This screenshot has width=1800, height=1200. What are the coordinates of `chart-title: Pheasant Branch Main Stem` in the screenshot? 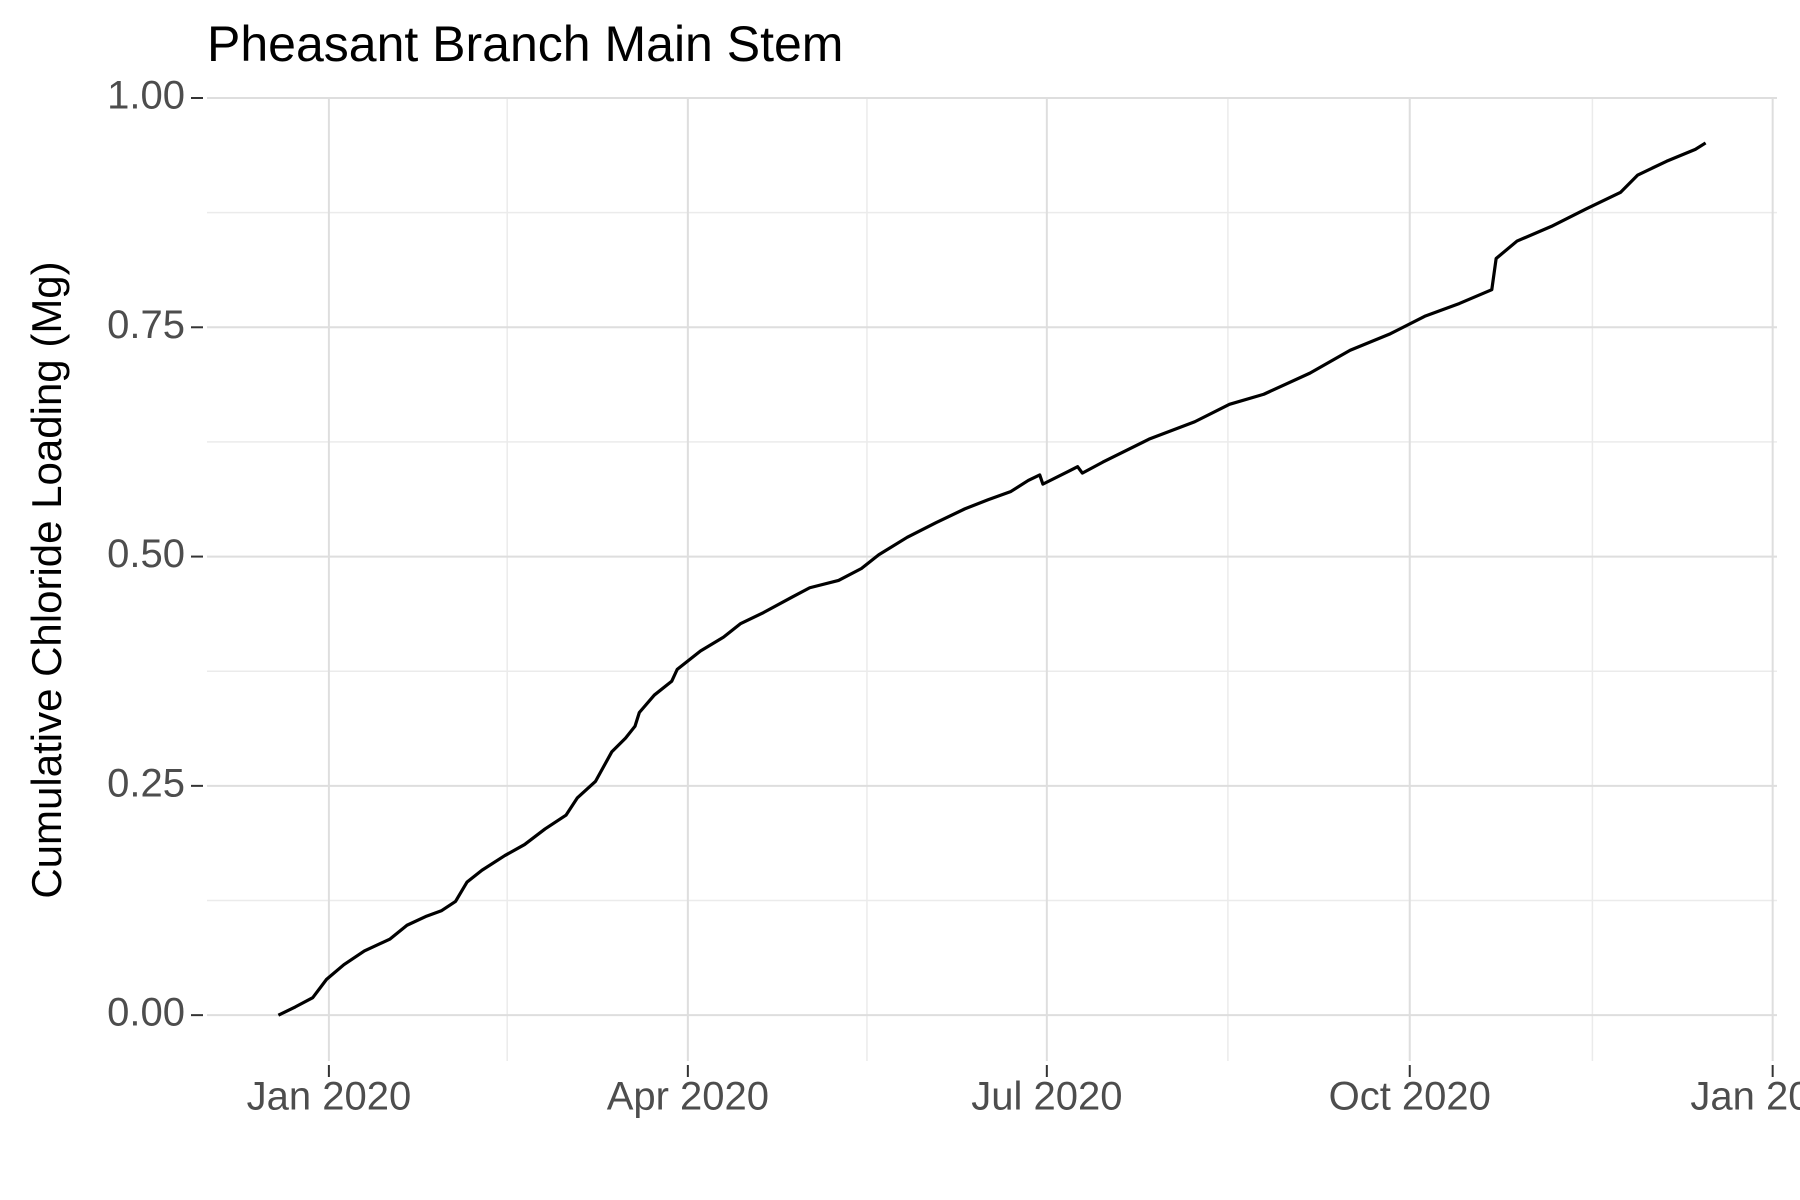 It's located at (525, 44).